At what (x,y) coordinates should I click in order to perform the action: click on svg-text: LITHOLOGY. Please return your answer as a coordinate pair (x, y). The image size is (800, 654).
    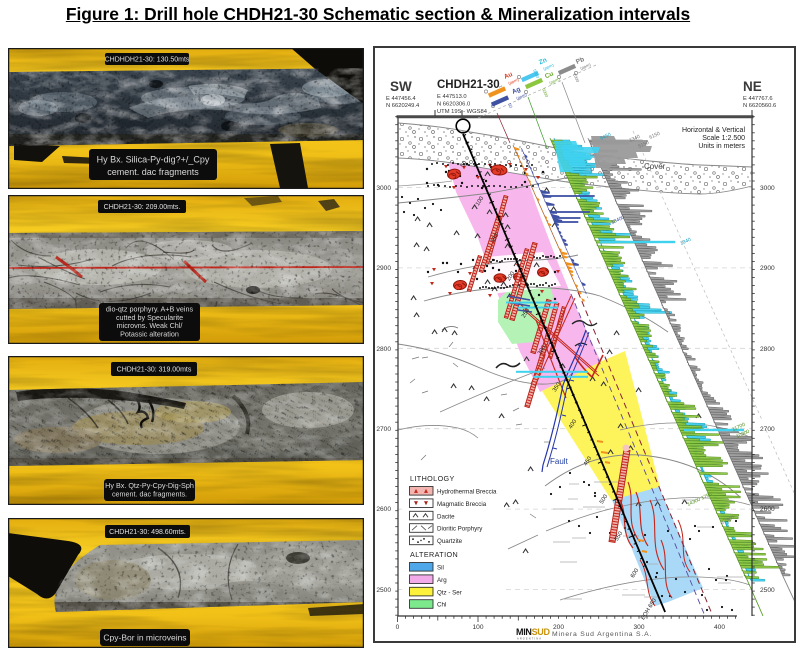
    Looking at the image, I should click on (432, 478).